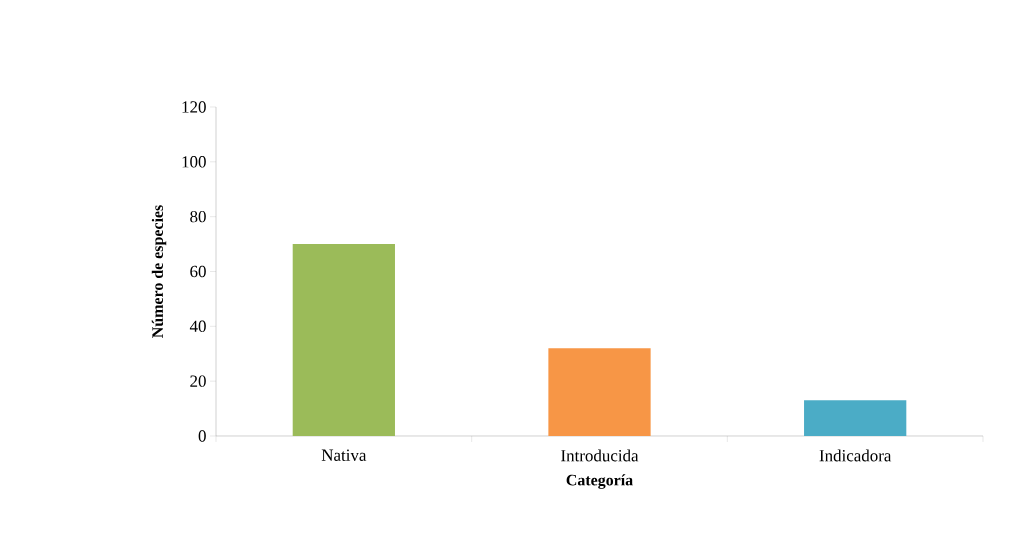  I want to click on y-tick-label: 0, so click(202, 436).